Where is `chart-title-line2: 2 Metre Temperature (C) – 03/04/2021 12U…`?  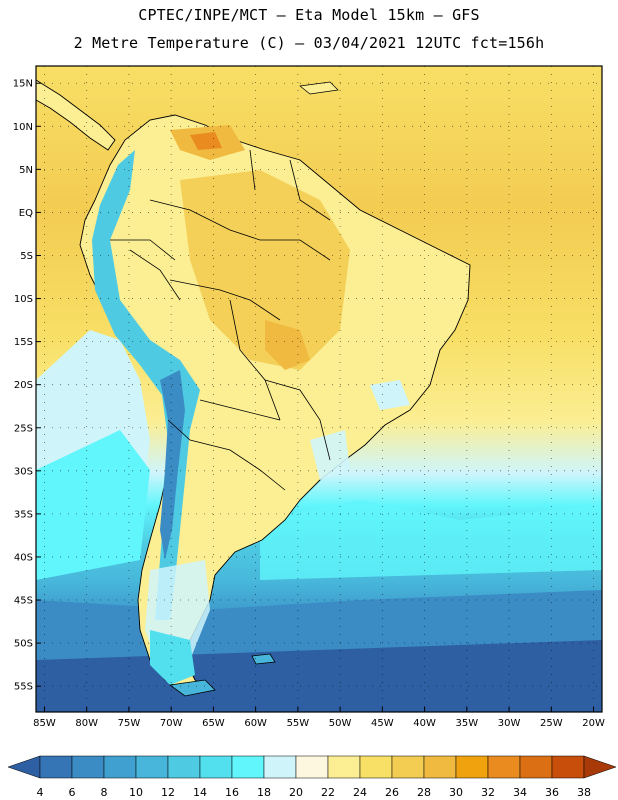
chart-title-line2: 2 Metre Temperature (C) – 03/04/2021 12U… is located at coordinates (309, 43).